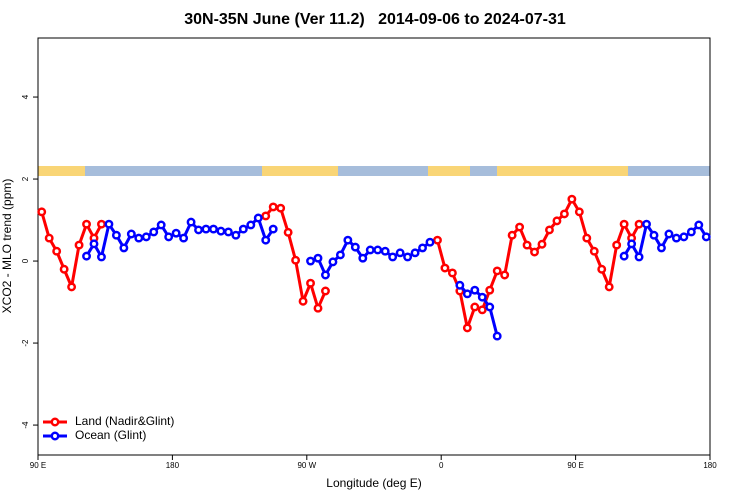 The width and height of the screenshot is (750, 500). What do you see at coordinates (306, 465) in the screenshot?
I see `x-tick-label: 90 W` at bounding box center [306, 465].